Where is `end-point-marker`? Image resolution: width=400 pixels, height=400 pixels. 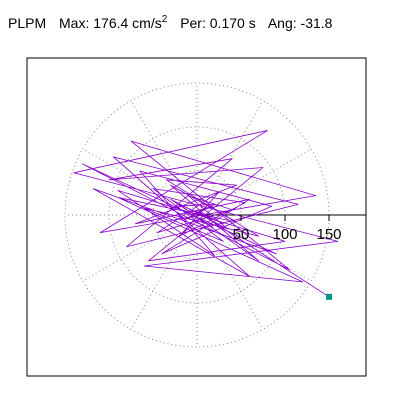
end-point-marker is located at coordinates (329, 296).